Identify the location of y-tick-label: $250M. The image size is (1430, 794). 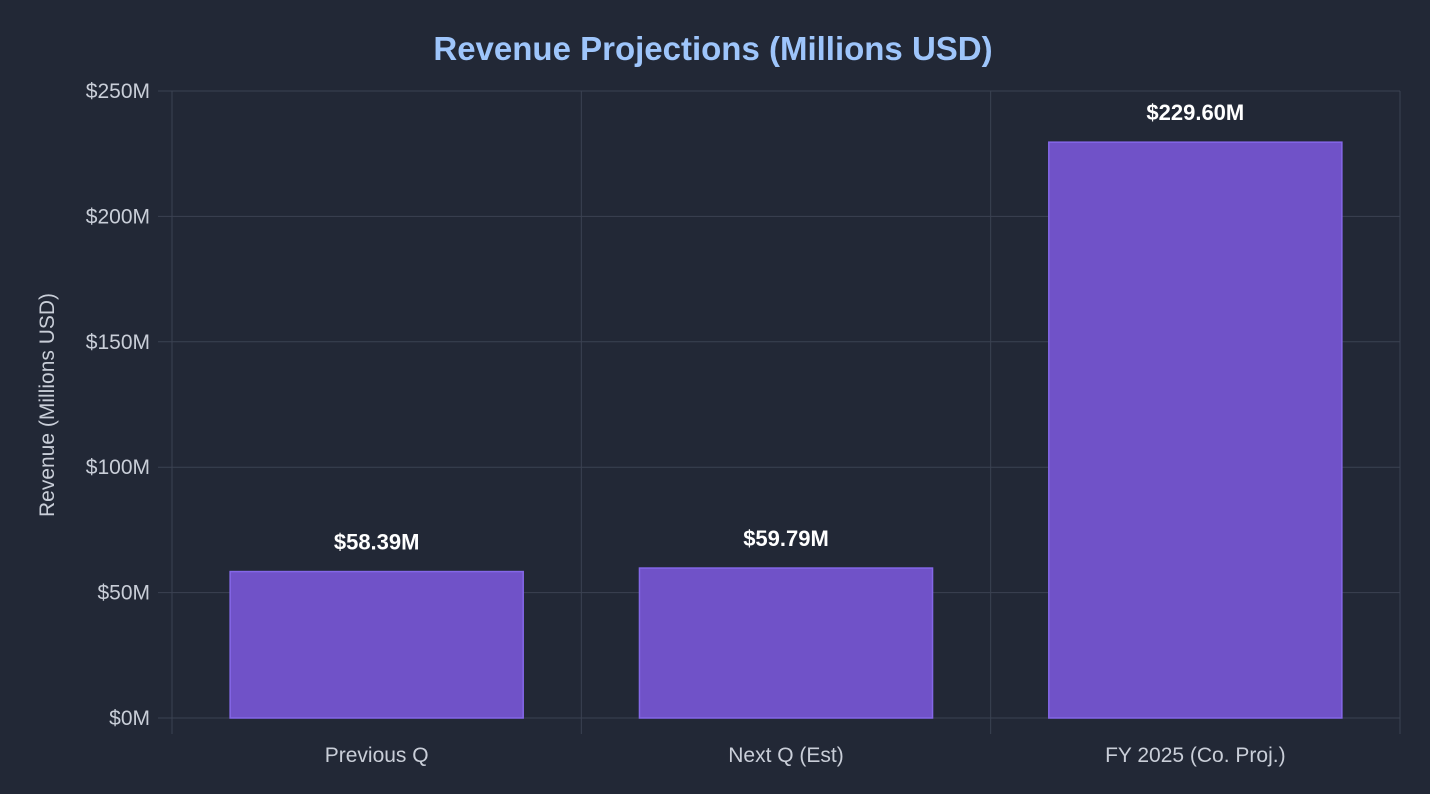
(118, 91).